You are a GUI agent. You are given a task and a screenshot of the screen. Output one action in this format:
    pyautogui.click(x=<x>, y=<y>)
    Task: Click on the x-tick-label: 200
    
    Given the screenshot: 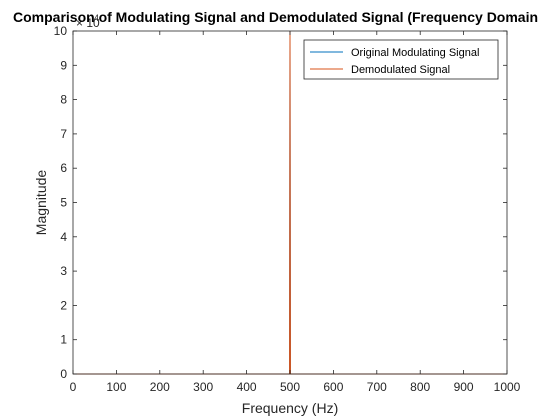 What is the action you would take?
    pyautogui.click(x=160, y=387)
    